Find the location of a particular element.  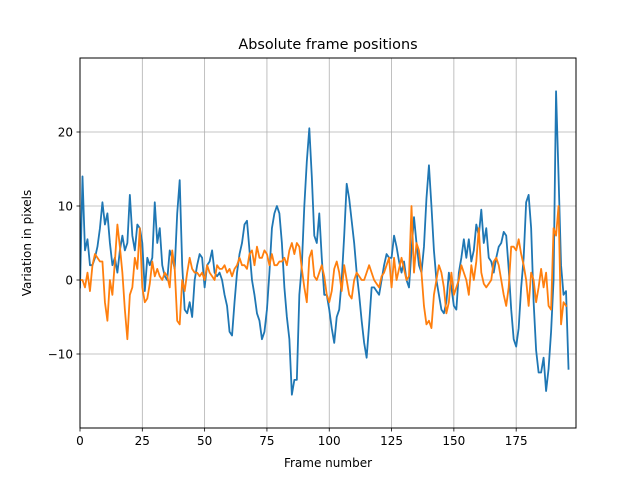

y-tick-label: 20 is located at coordinates (65, 133).